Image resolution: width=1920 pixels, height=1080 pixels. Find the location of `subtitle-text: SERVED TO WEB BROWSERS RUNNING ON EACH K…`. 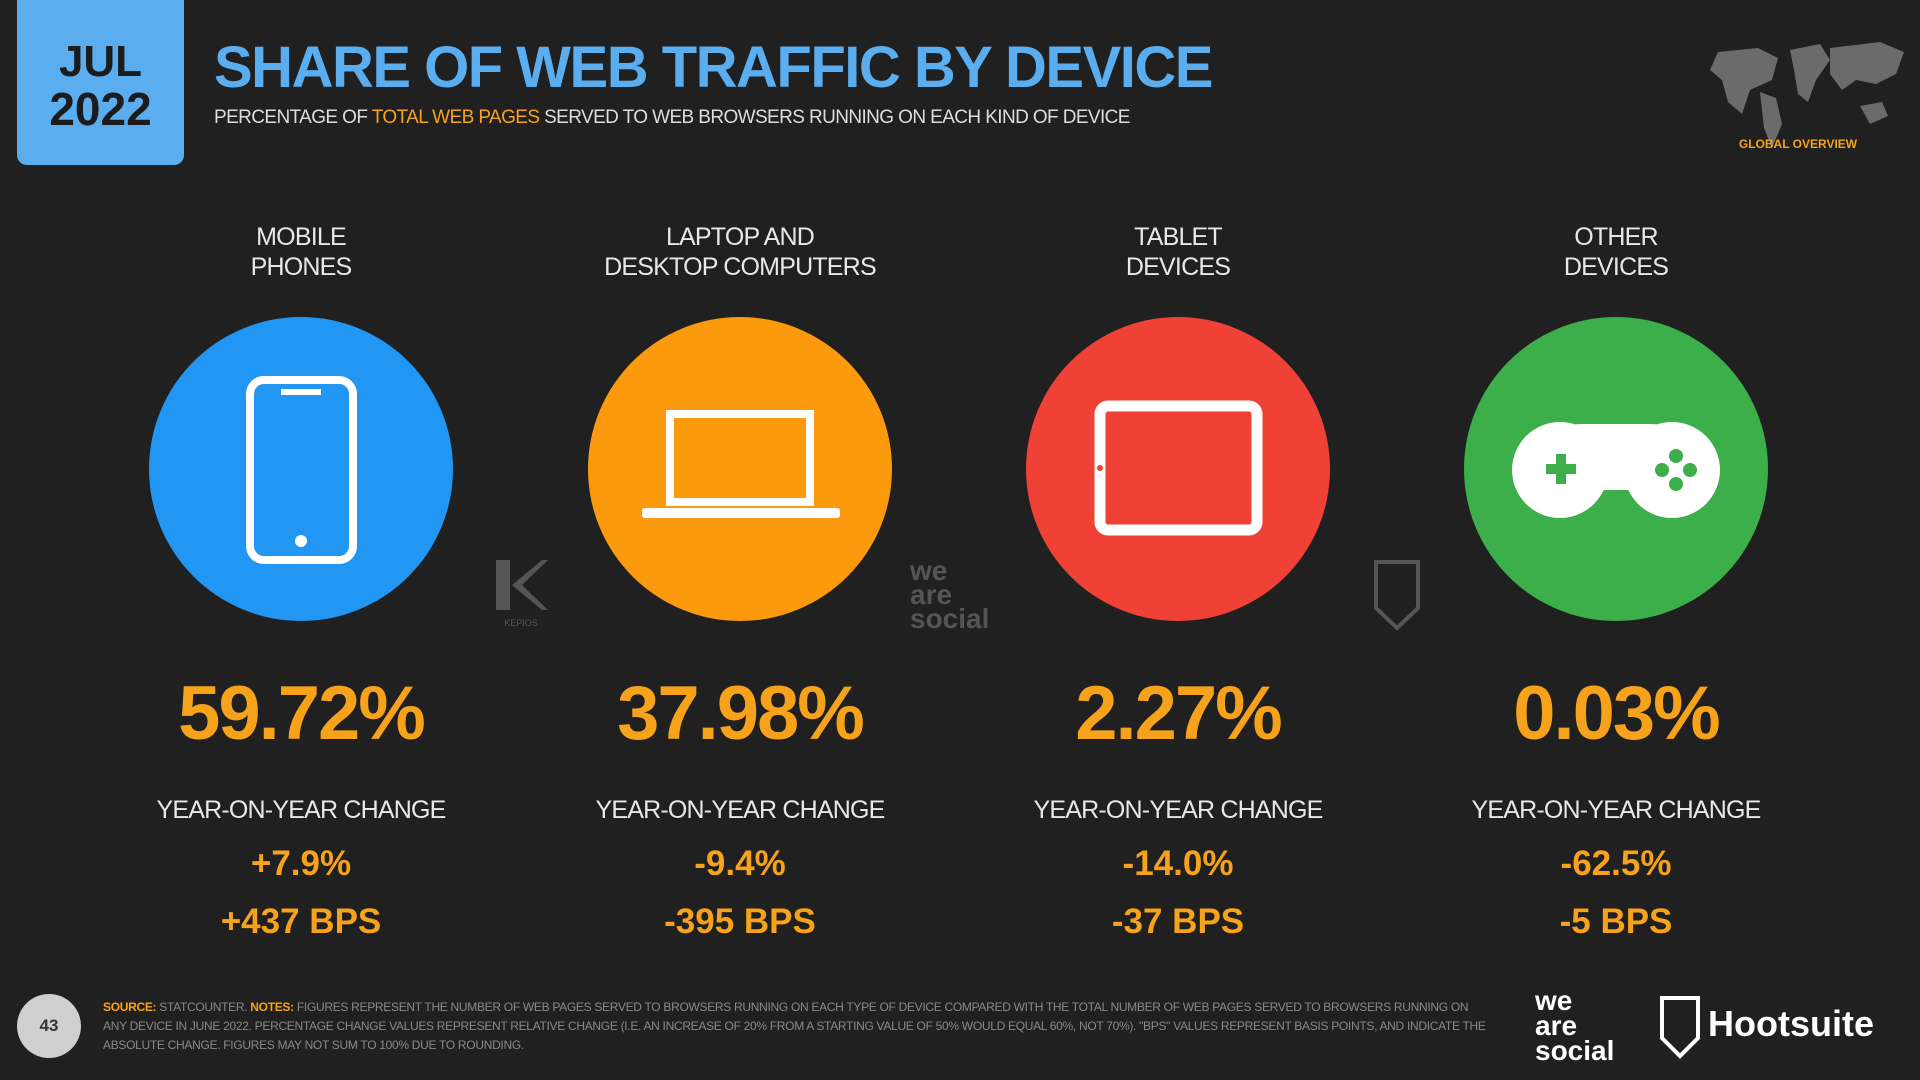

subtitle-text: SERVED TO WEB BROWSERS RUNNING ON EACH K… is located at coordinates (837, 117).